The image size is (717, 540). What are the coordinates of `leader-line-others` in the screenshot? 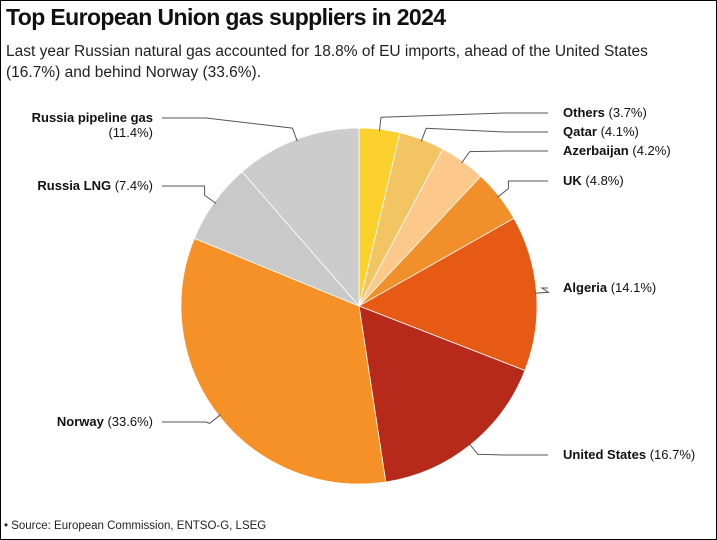 It's located at (463, 122).